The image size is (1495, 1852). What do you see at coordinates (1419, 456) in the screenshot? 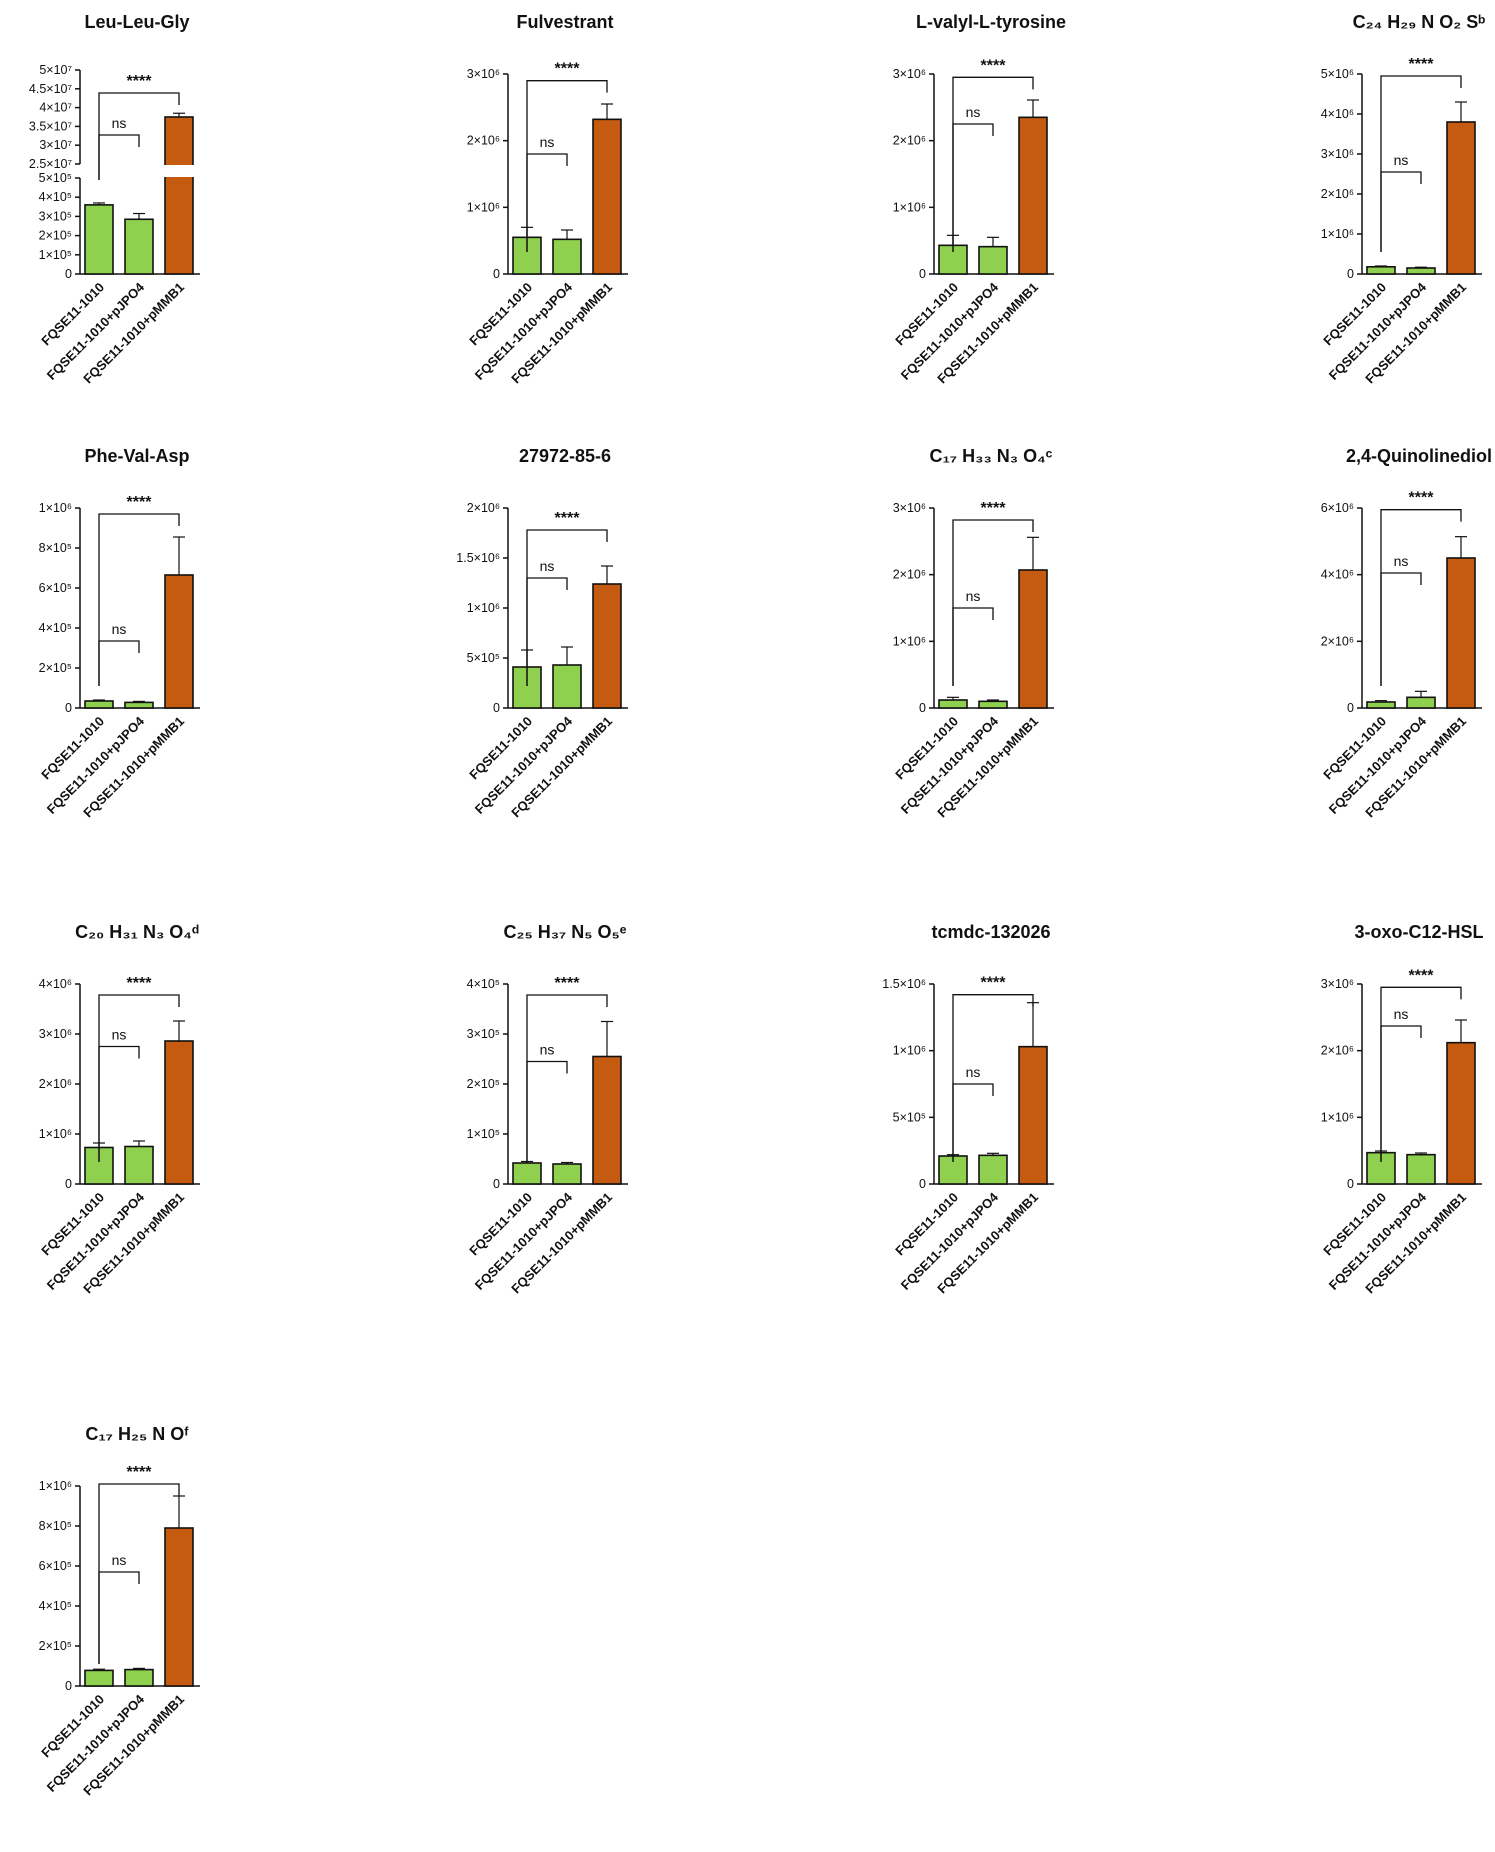
I see `chart-title: 2,4-Quinolinediol` at bounding box center [1419, 456].